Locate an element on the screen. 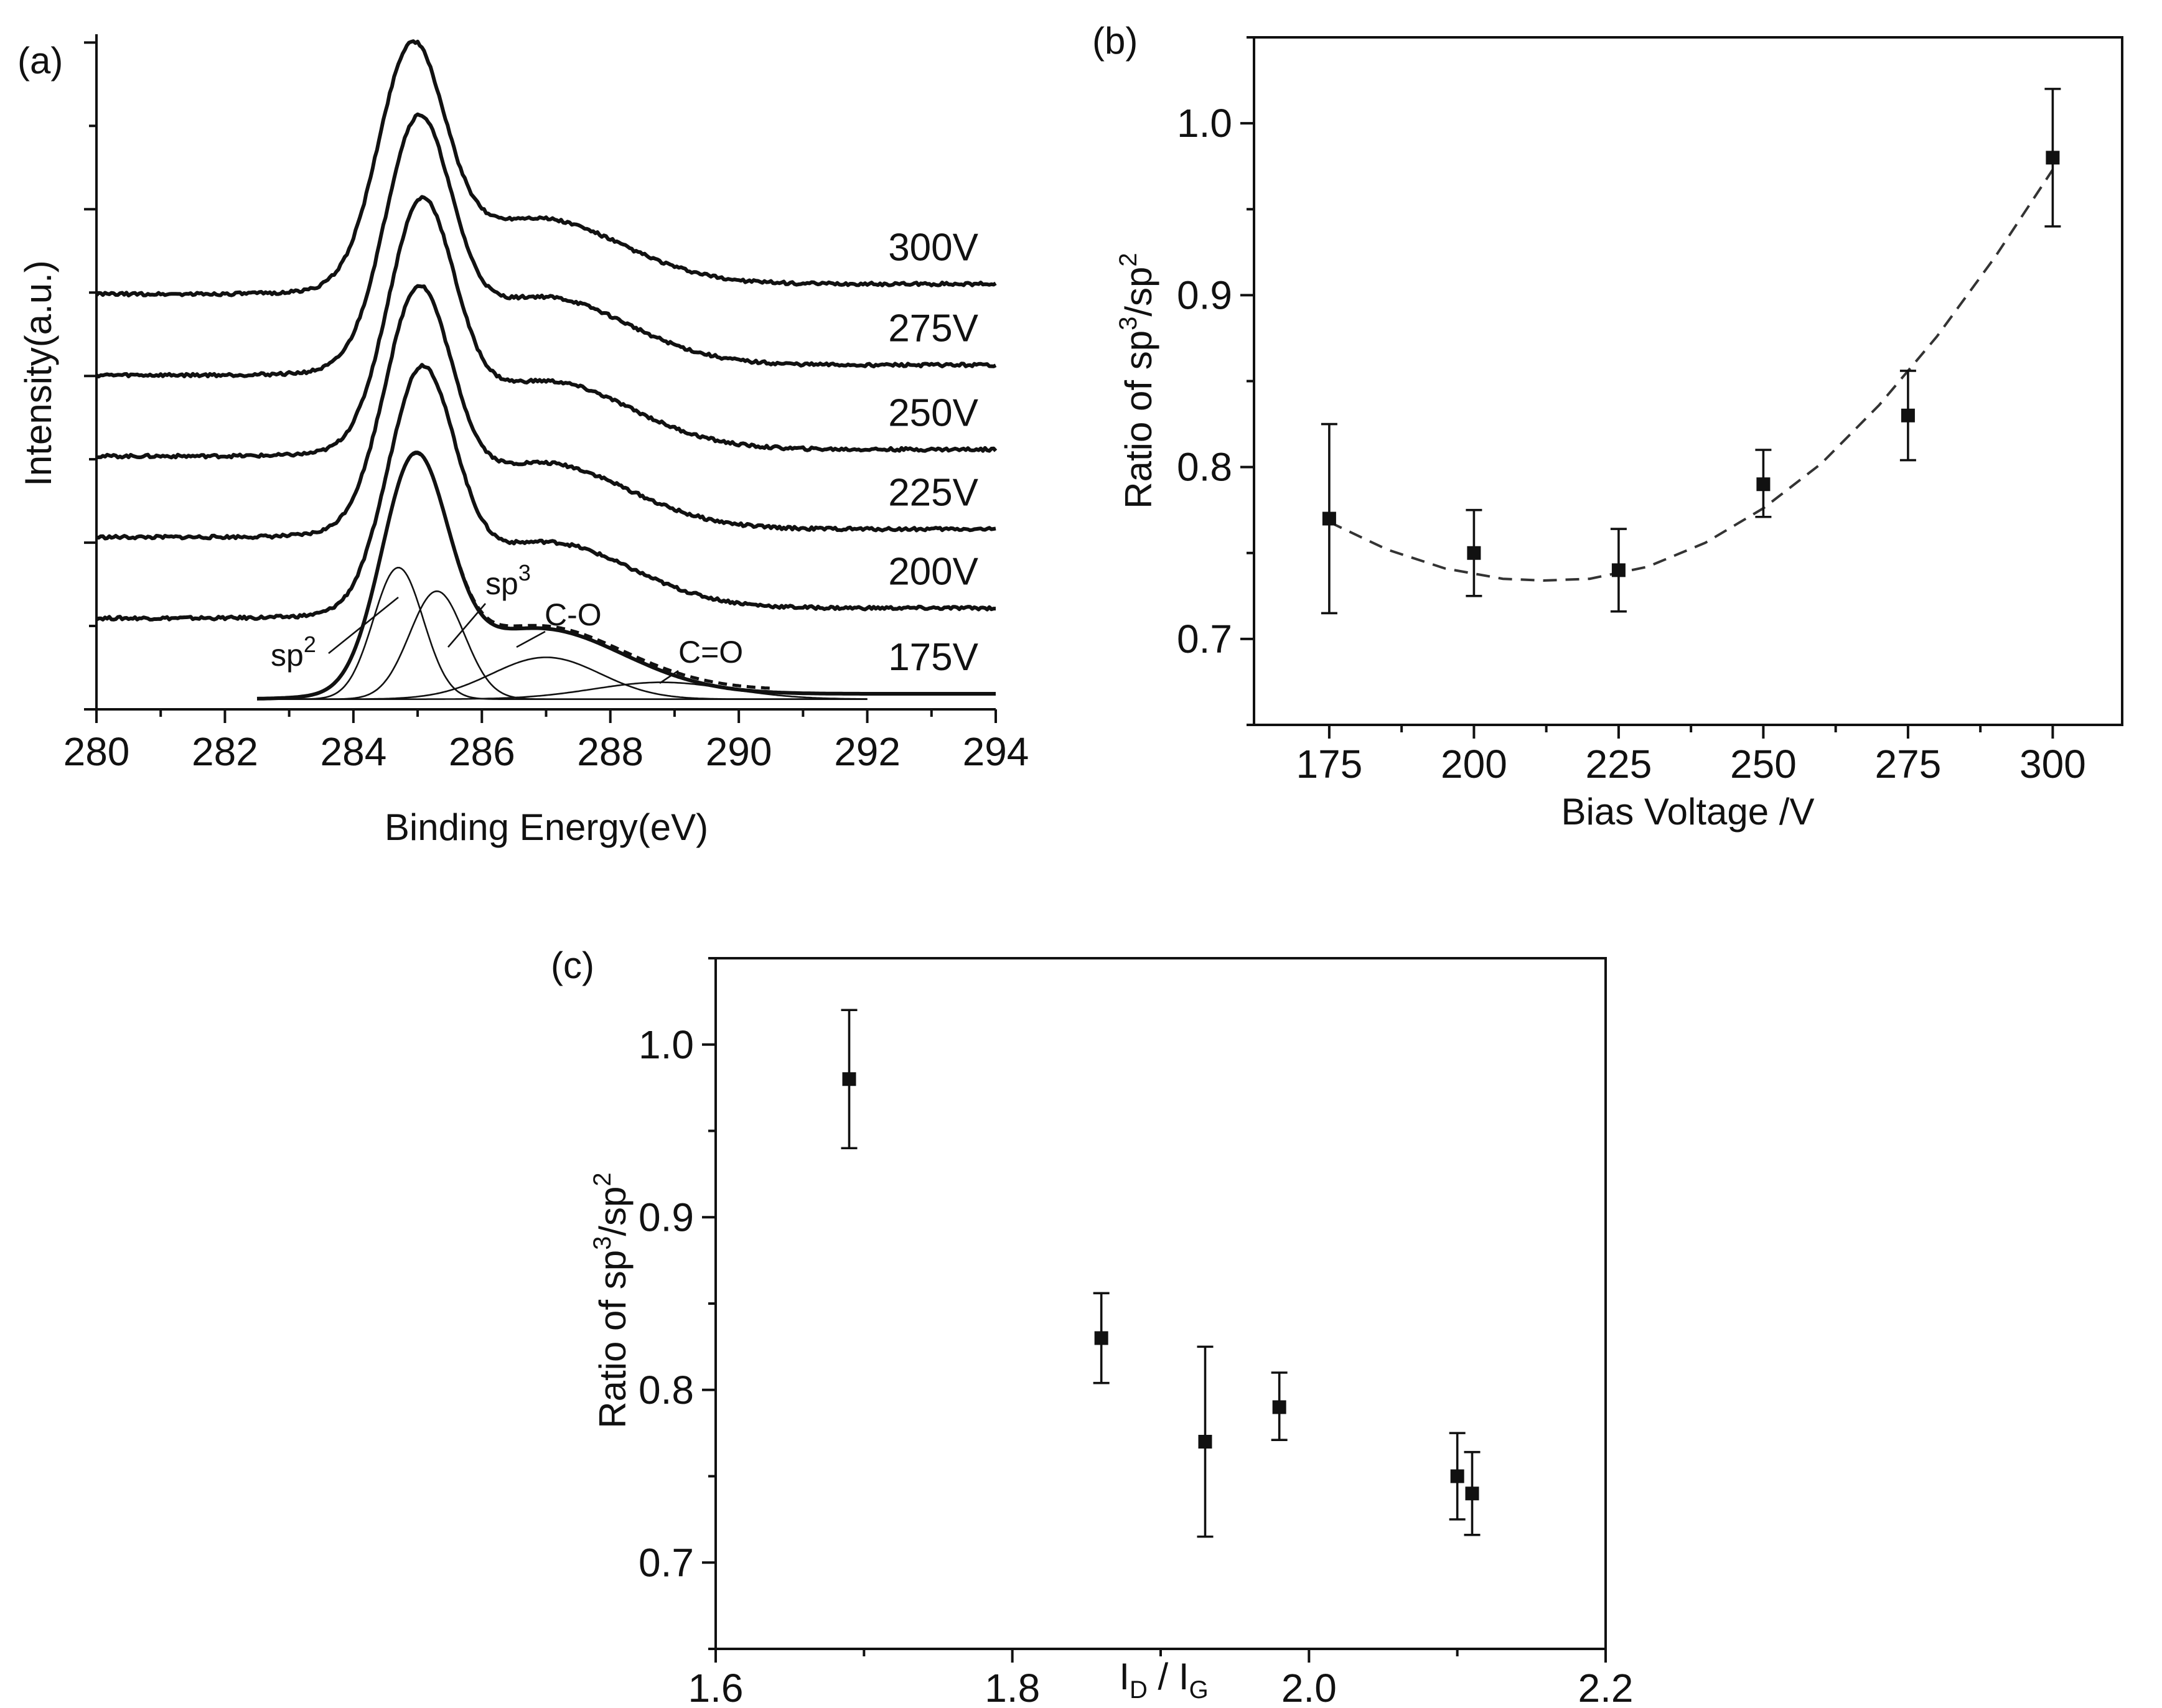 This screenshot has height=1708, width=2162. panel-b-y-axis-title: Ratio of sp3/sp2 is located at coordinates (1137, 380).